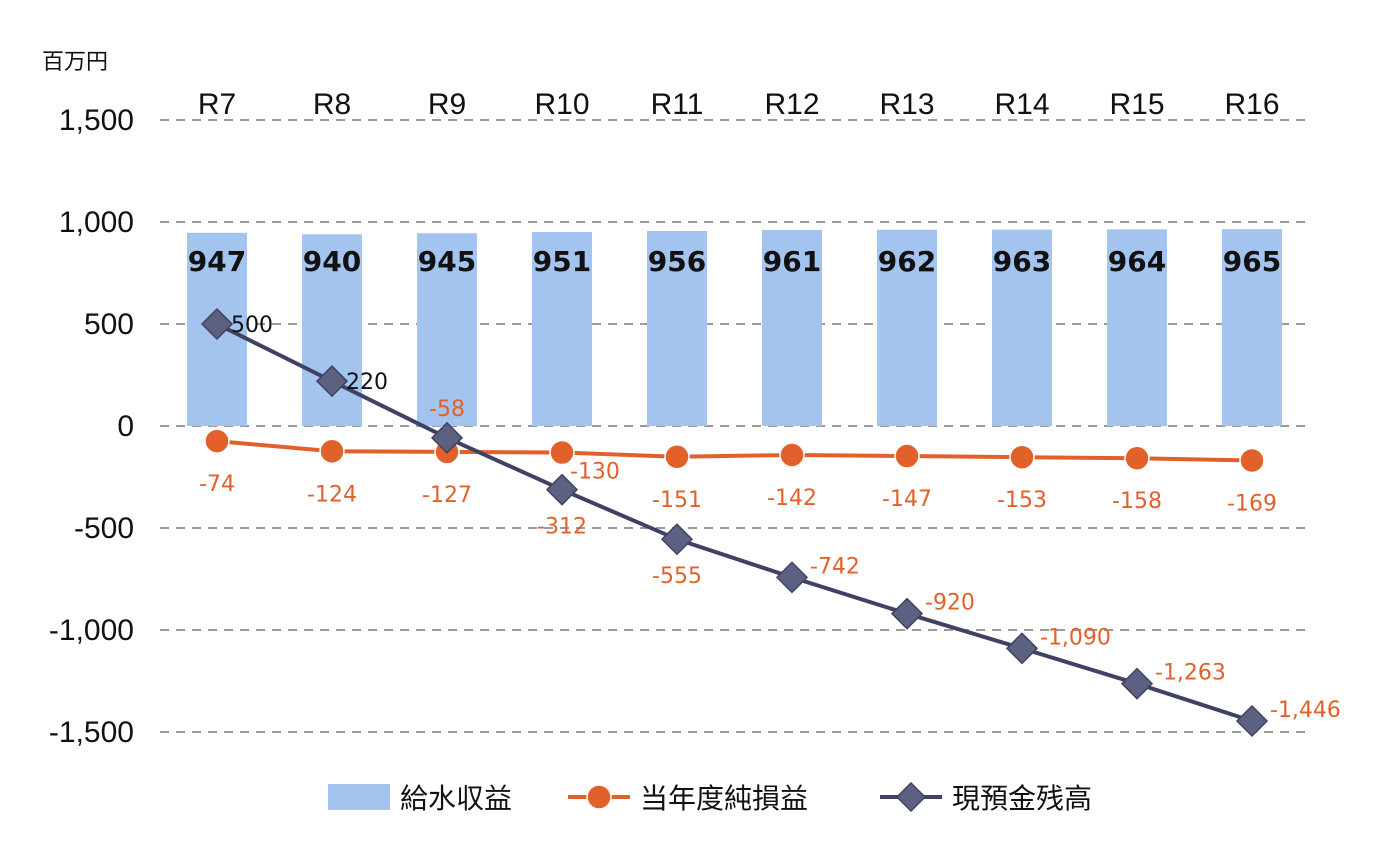 Image resolution: width=1400 pixels, height=866 pixels. I want to click on line-value-label: -1,263, so click(1190, 673).